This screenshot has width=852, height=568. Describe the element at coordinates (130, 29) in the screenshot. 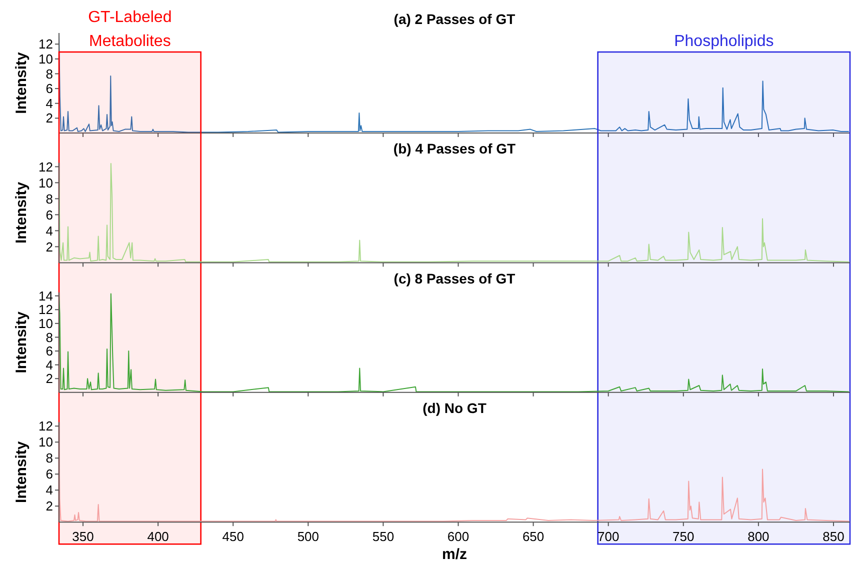

I see `band-label: GT-Labeled Metabolites` at that location.